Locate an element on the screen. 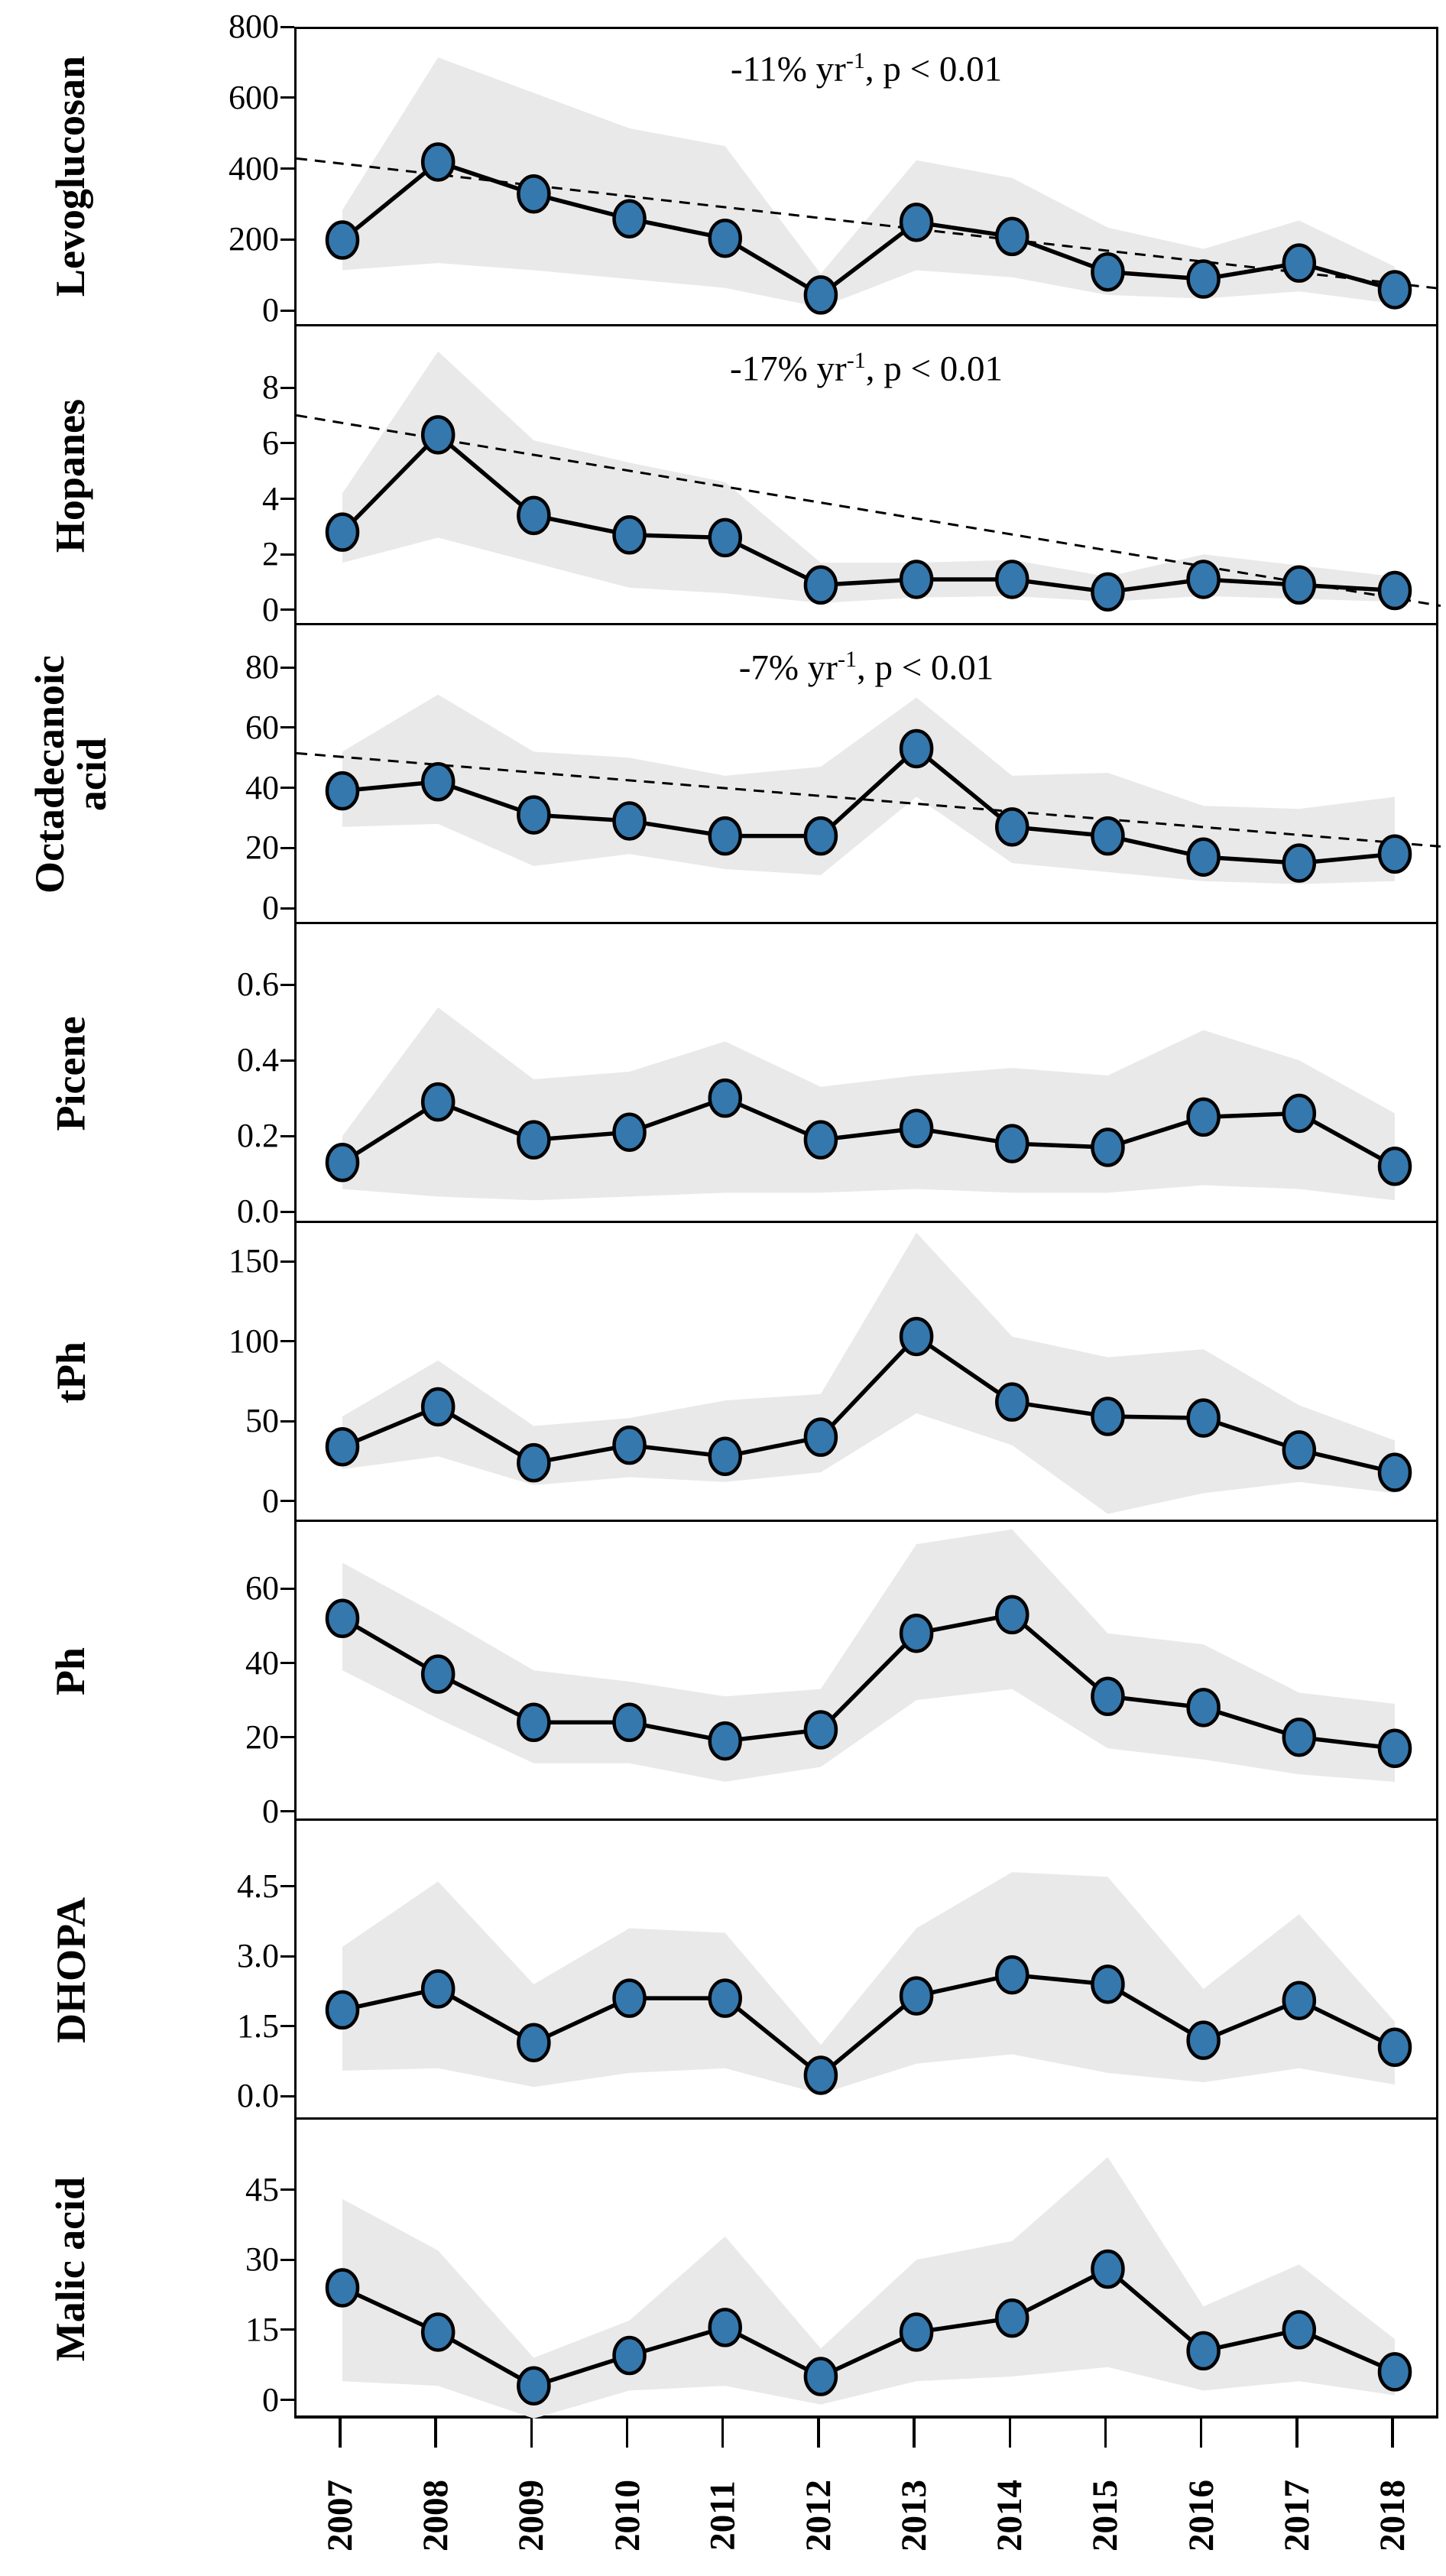 The image size is (1446, 2576). panel-ph: Ph 0 20 40 60 is located at coordinates (723, 1675).